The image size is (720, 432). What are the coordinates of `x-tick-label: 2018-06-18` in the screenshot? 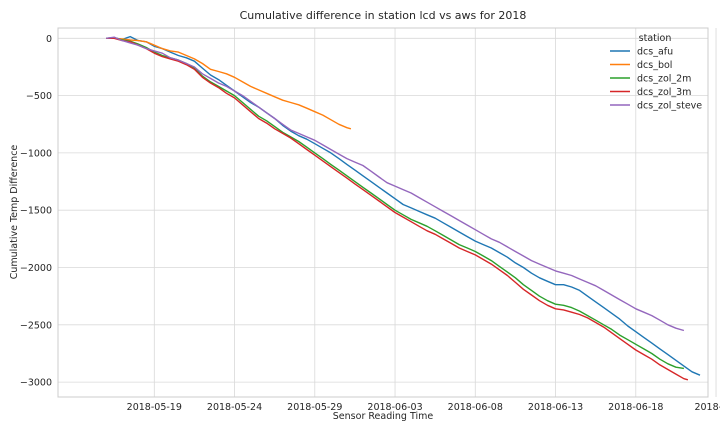 It's located at (635, 407).